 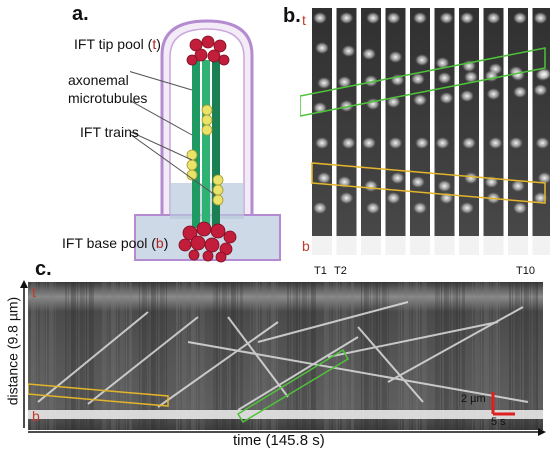 What do you see at coordinates (340, 271) in the screenshot?
I see `frame-label-t2: T2` at bounding box center [340, 271].